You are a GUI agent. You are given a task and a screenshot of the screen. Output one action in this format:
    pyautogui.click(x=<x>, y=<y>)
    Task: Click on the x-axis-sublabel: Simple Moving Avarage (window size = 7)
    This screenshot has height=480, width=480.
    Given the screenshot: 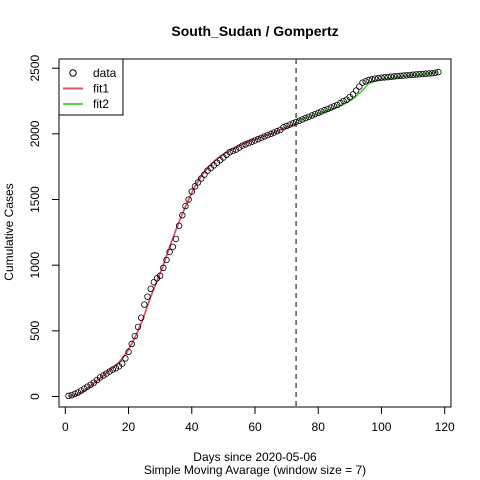 What is the action you would take?
    pyautogui.click(x=255, y=470)
    